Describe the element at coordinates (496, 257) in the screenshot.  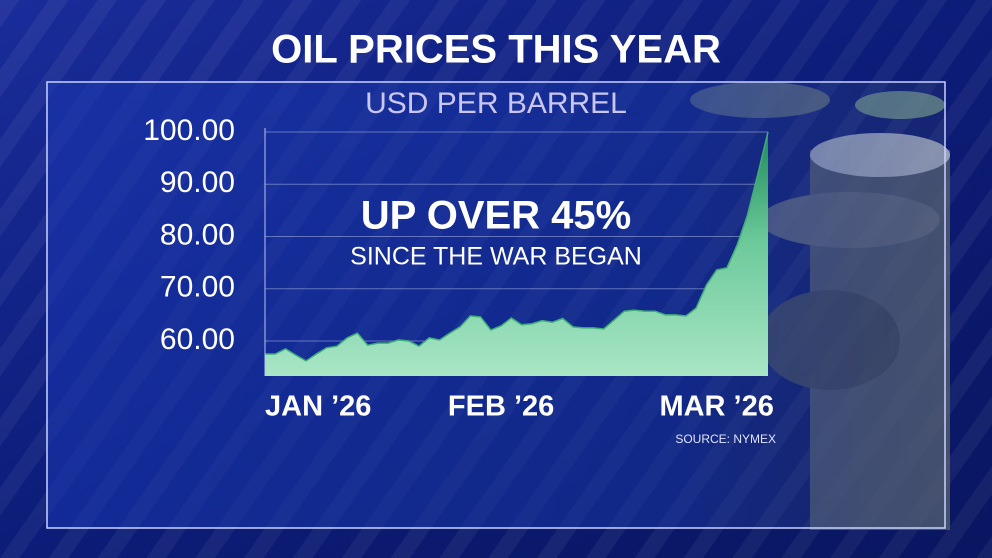
I see `annotation: SINCE THE WAR BEGAN` at that location.